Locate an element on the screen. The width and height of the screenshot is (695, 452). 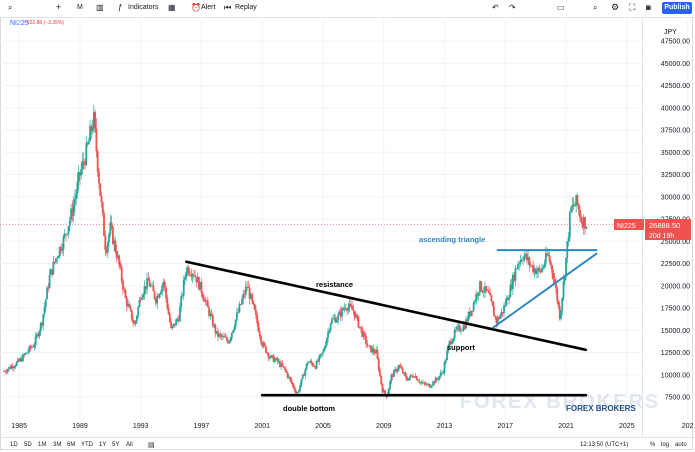
percent-toggle: % is located at coordinates (653, 445).